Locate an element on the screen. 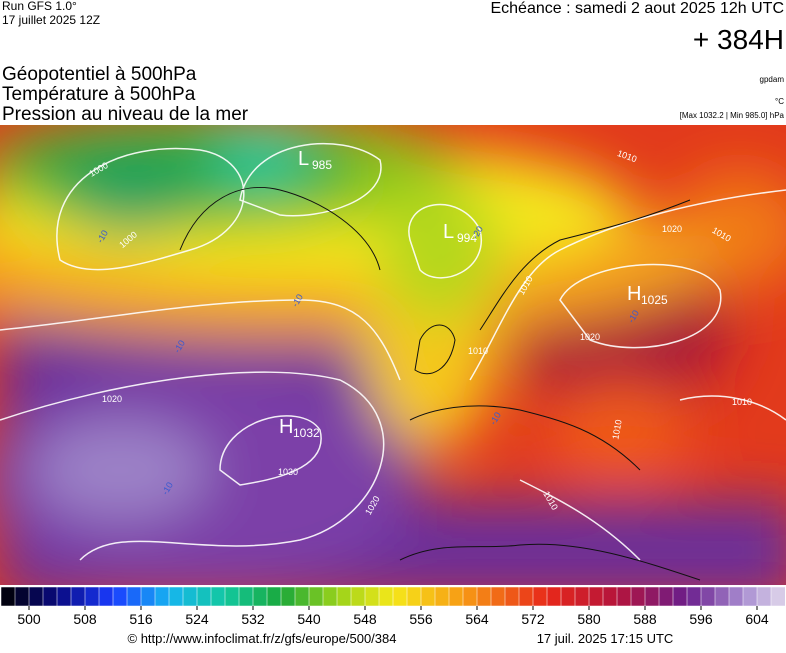  center-value: 985 is located at coordinates (322, 165).